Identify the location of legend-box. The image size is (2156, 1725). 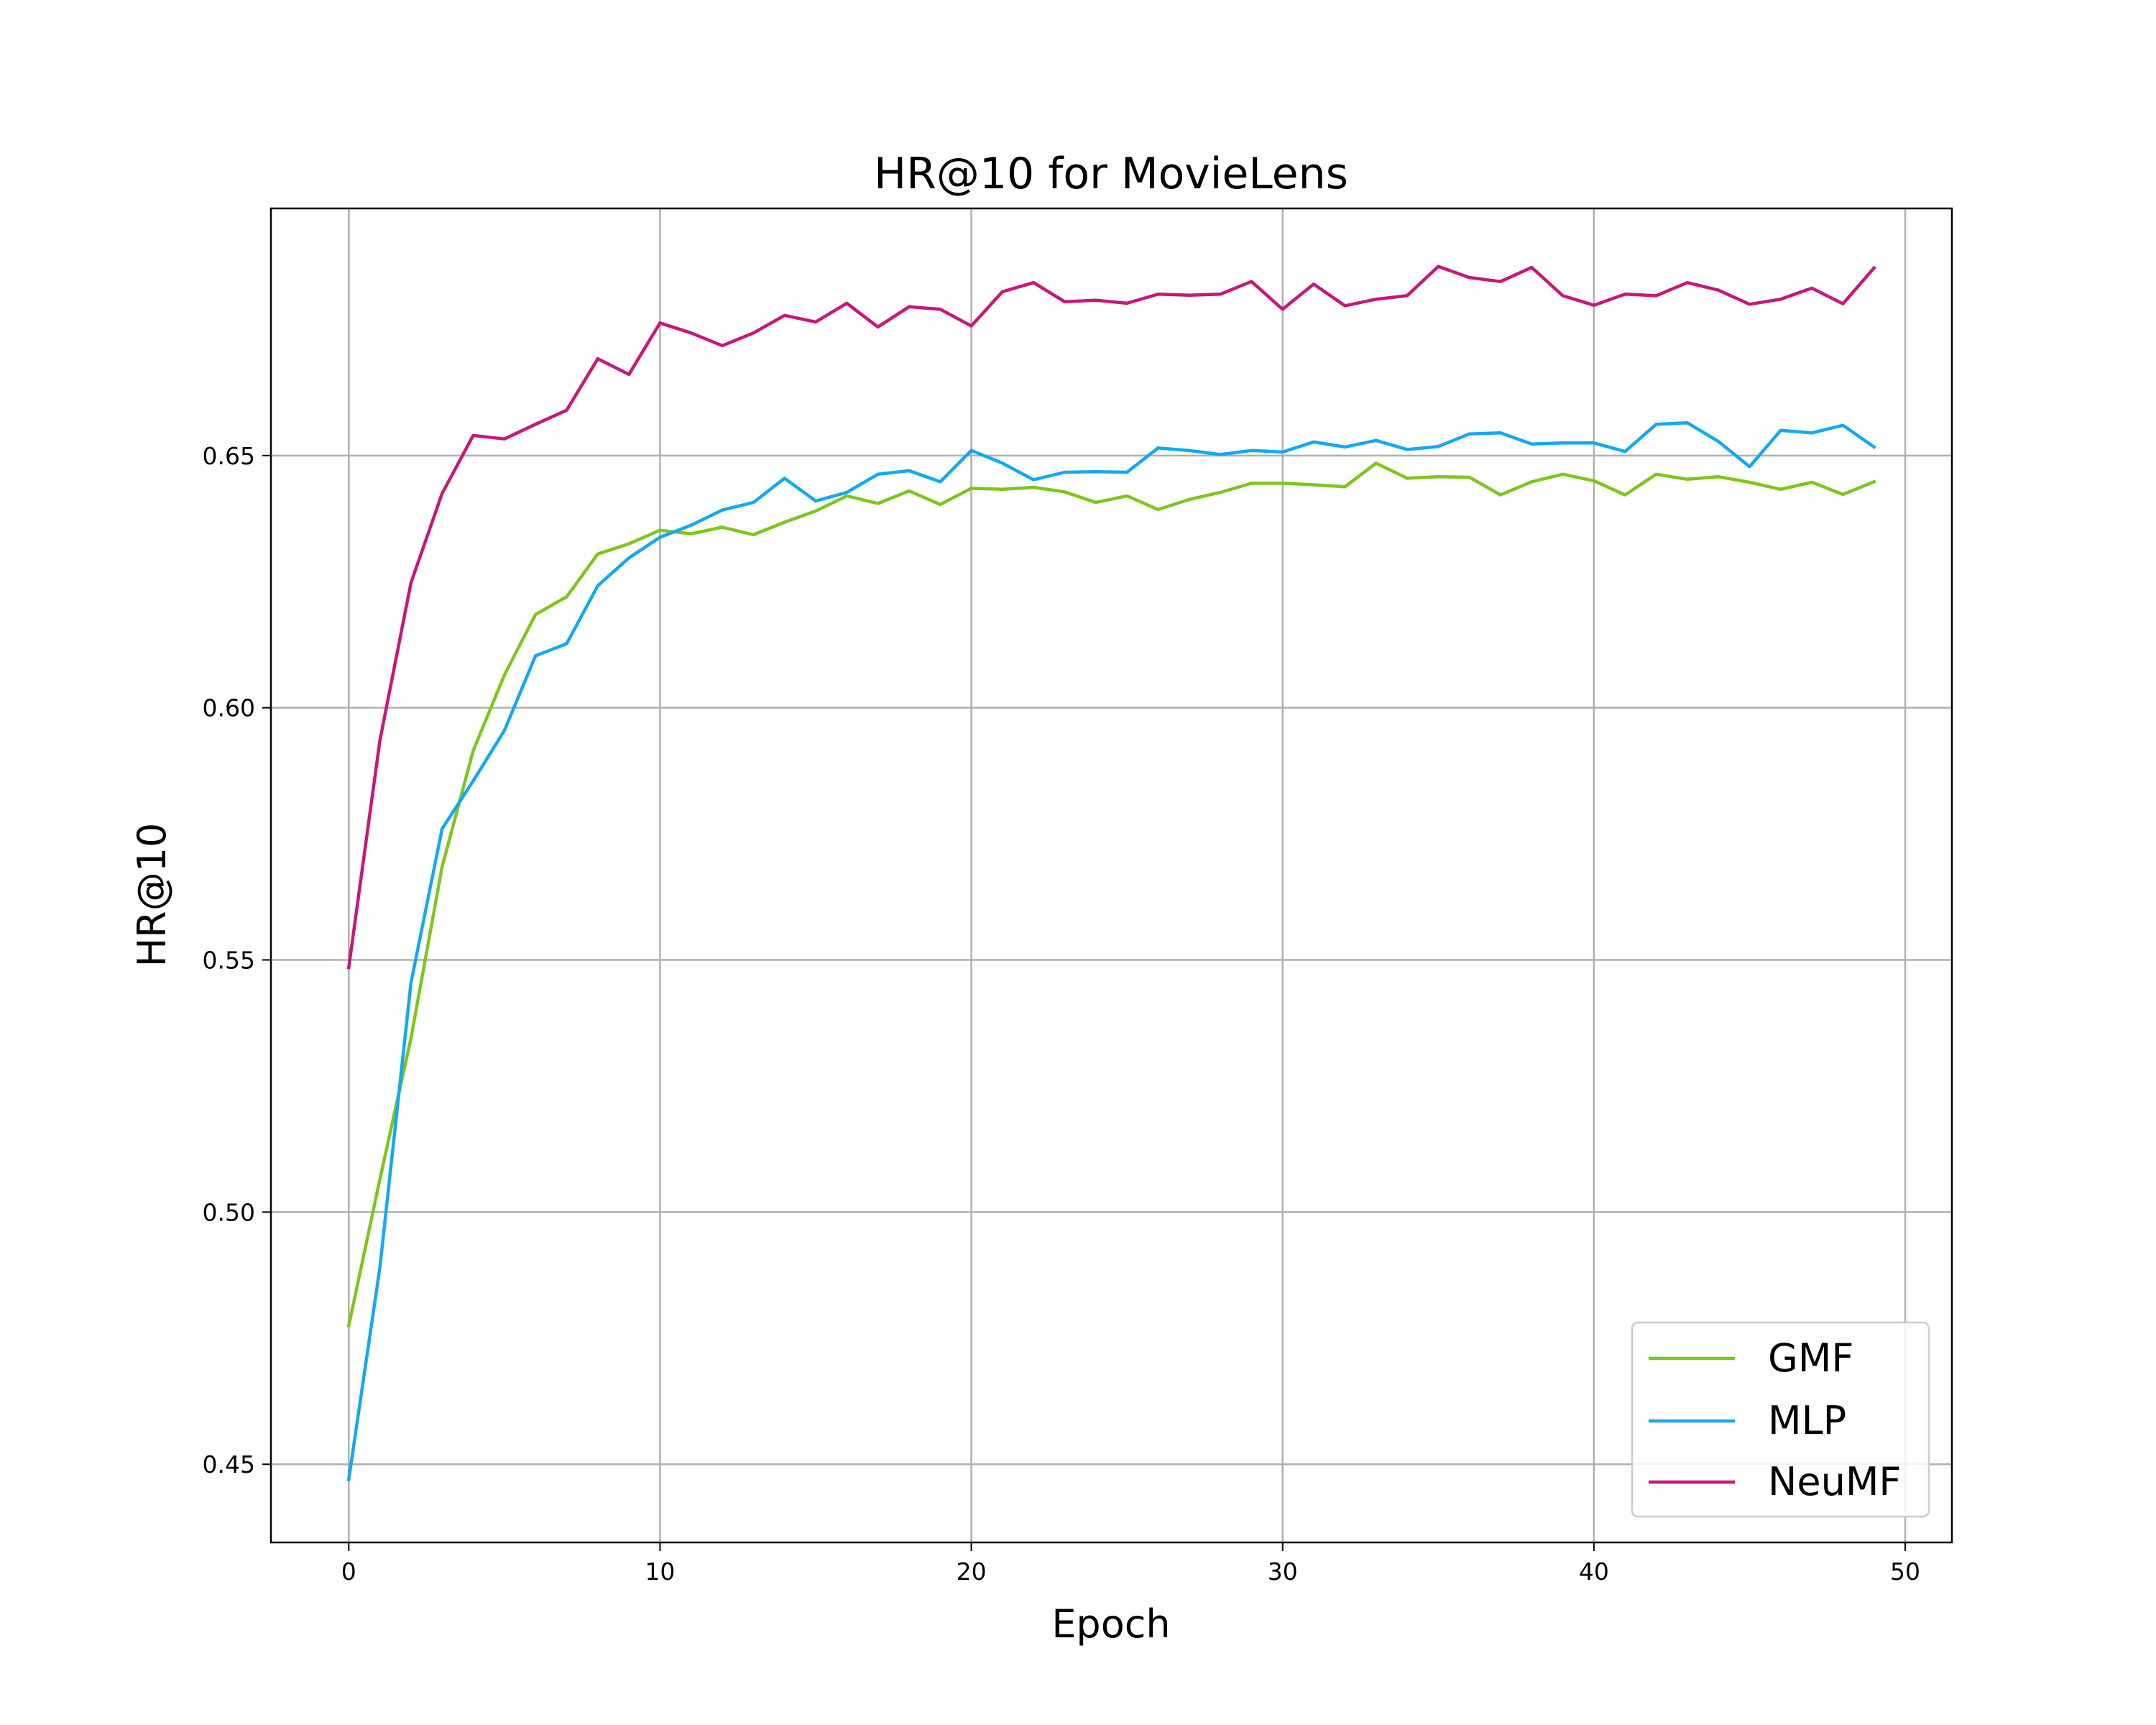
(1780, 1419).